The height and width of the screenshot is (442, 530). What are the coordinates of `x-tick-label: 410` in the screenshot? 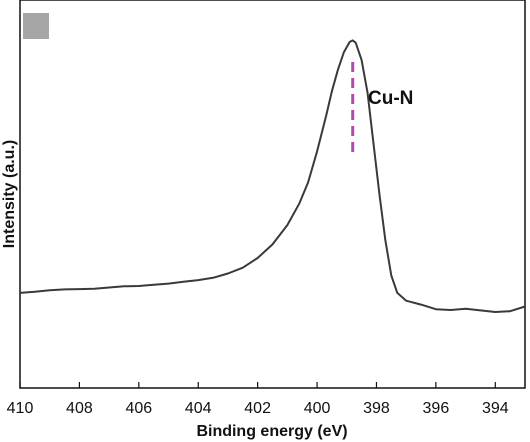 It's located at (20, 408).